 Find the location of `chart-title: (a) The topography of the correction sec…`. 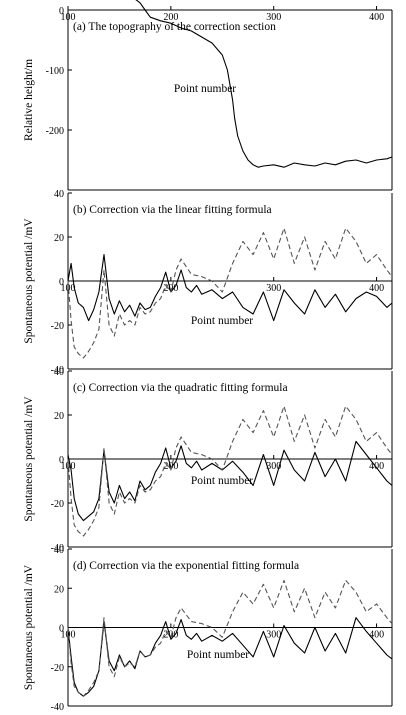

chart-title: (a) The topography of the correction sec… is located at coordinates (174, 27).